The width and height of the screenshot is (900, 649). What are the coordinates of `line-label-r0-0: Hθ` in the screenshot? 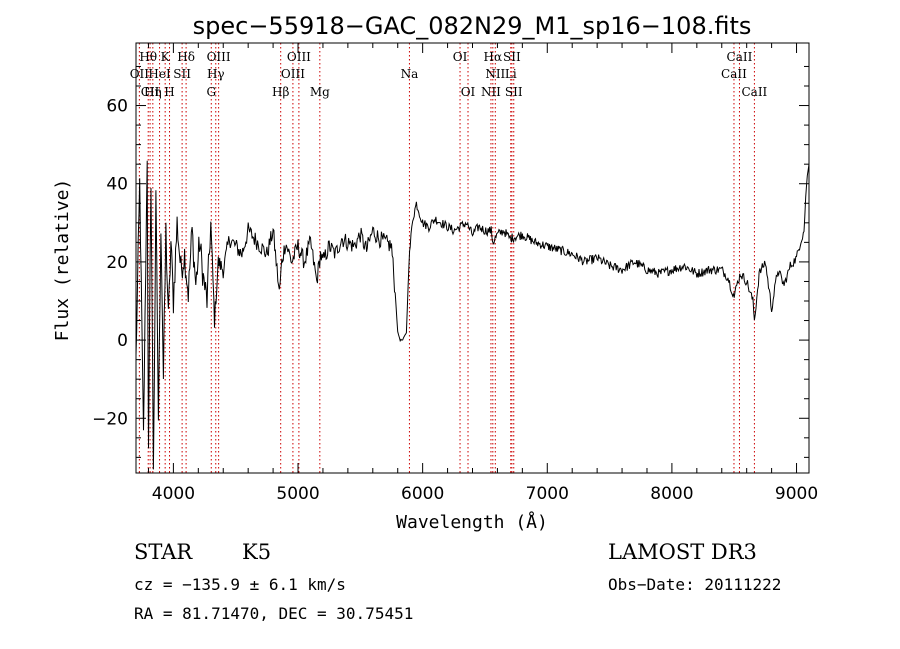 It's located at (148, 57).